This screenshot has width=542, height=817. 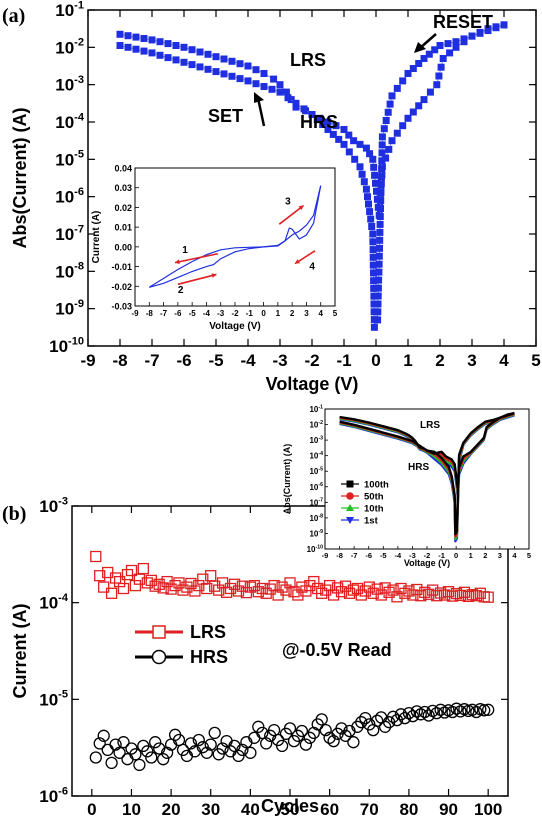 What do you see at coordinates (365, 485) in the screenshot?
I see `inset-legend-item: 100th` at bounding box center [365, 485].